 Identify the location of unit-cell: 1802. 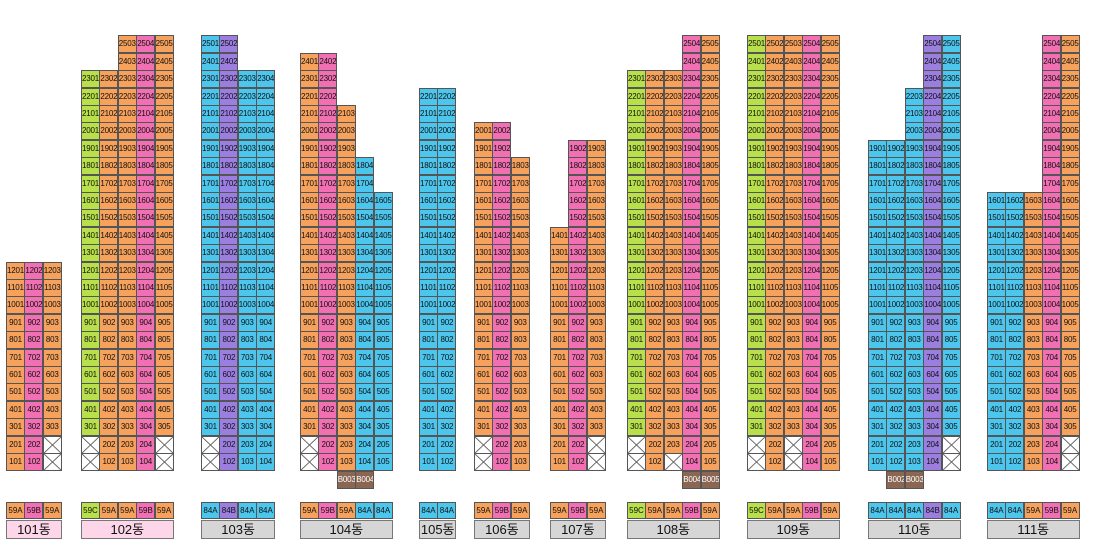
(896, 166).